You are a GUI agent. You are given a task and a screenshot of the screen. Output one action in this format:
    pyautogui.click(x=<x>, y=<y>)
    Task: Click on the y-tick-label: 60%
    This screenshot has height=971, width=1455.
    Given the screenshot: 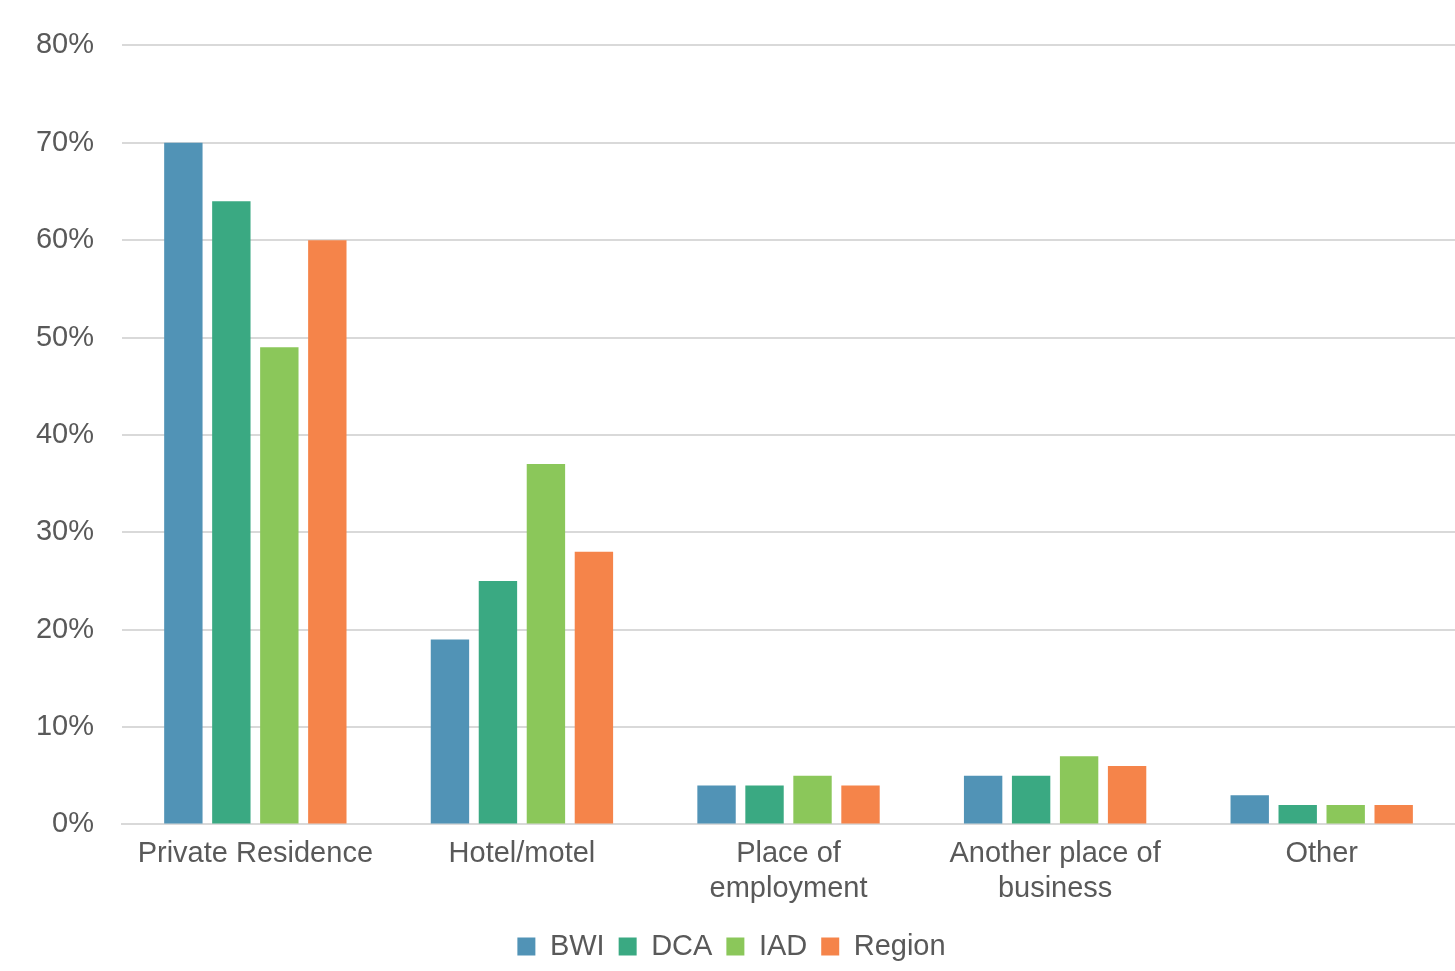 What is the action you would take?
    pyautogui.click(x=65, y=238)
    